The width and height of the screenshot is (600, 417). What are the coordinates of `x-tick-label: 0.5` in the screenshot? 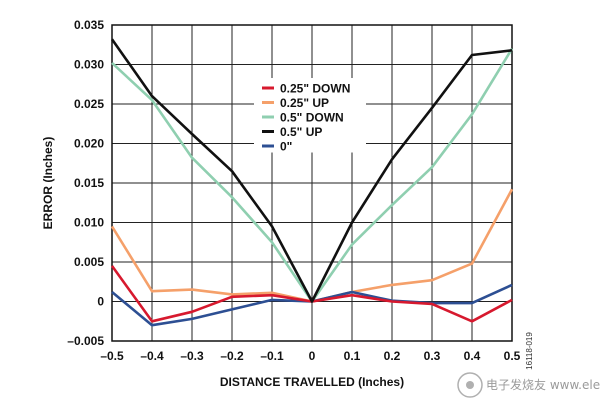 It's located at (512, 356).